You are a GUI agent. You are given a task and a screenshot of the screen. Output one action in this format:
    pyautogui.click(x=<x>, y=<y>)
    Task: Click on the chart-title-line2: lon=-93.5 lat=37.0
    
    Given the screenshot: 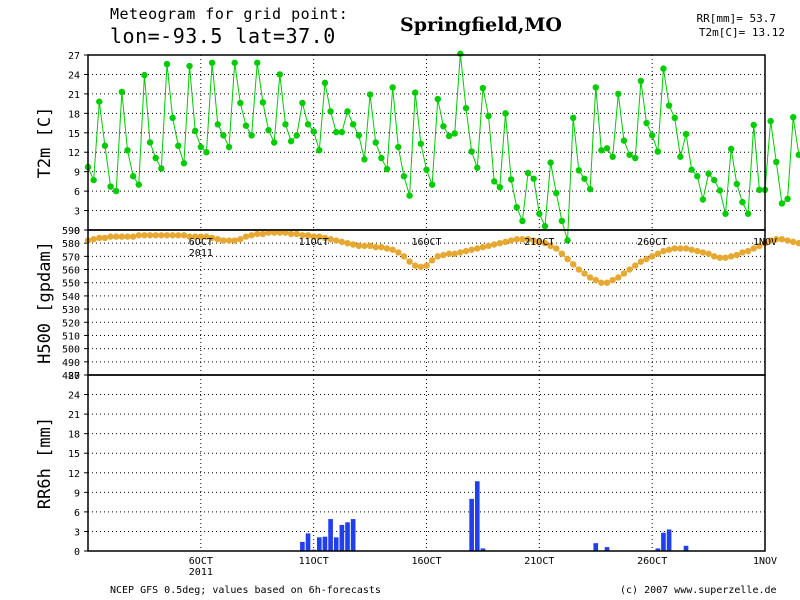 What is the action you would take?
    pyautogui.click(x=223, y=36)
    